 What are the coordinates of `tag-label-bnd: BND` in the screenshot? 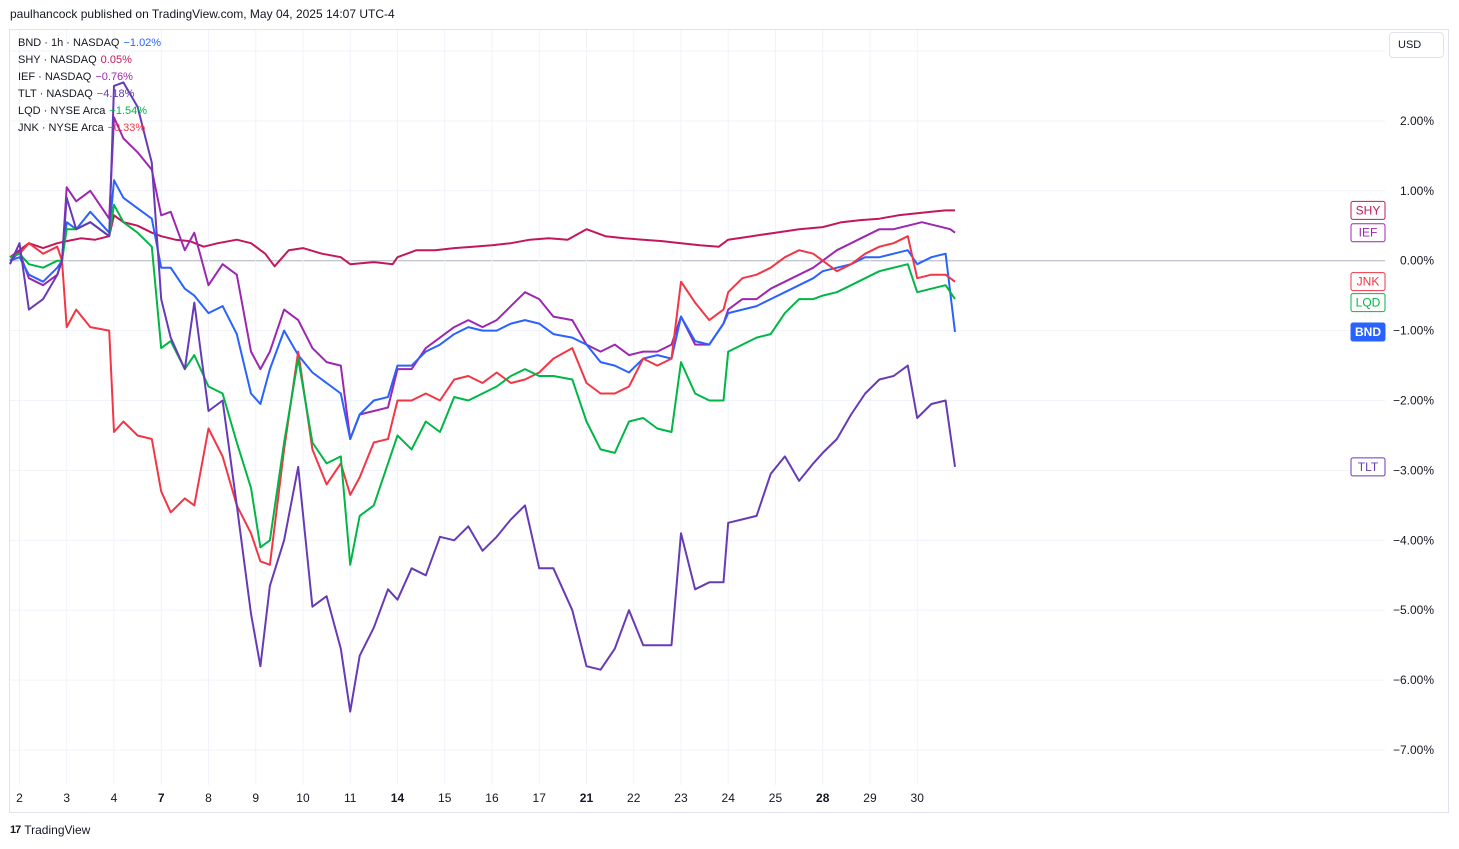 It's located at (1368, 332).